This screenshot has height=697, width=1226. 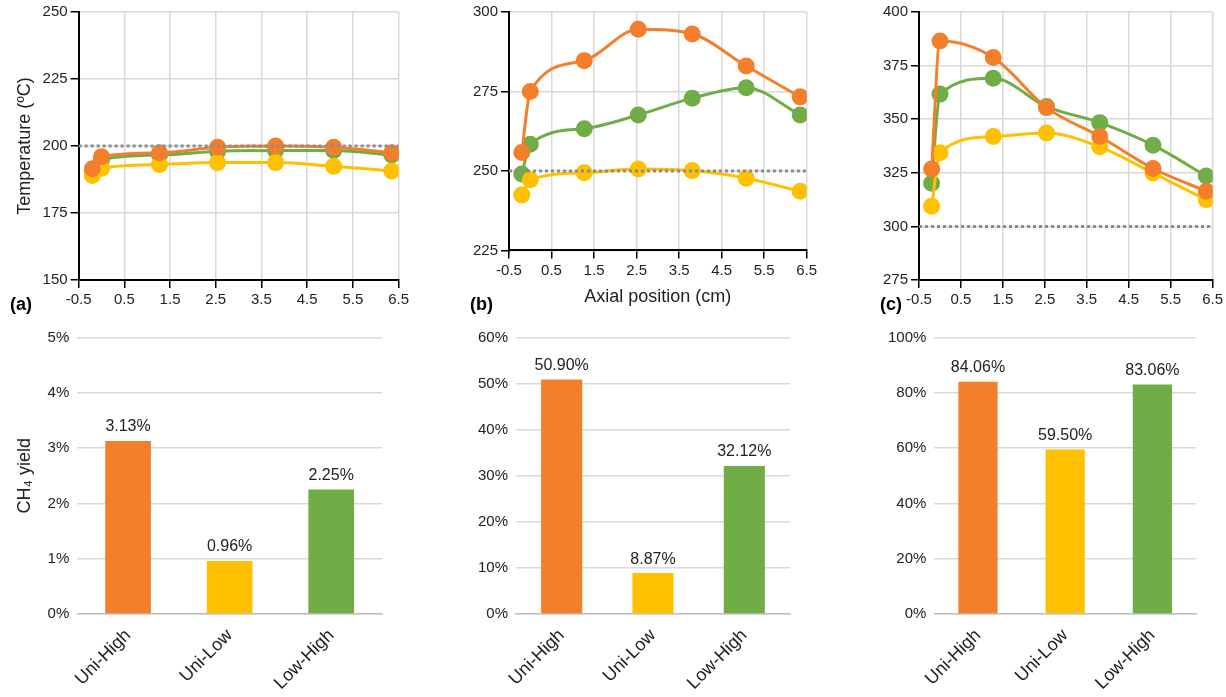 I want to click on y-tick-label: 3%, so click(x=58, y=447).